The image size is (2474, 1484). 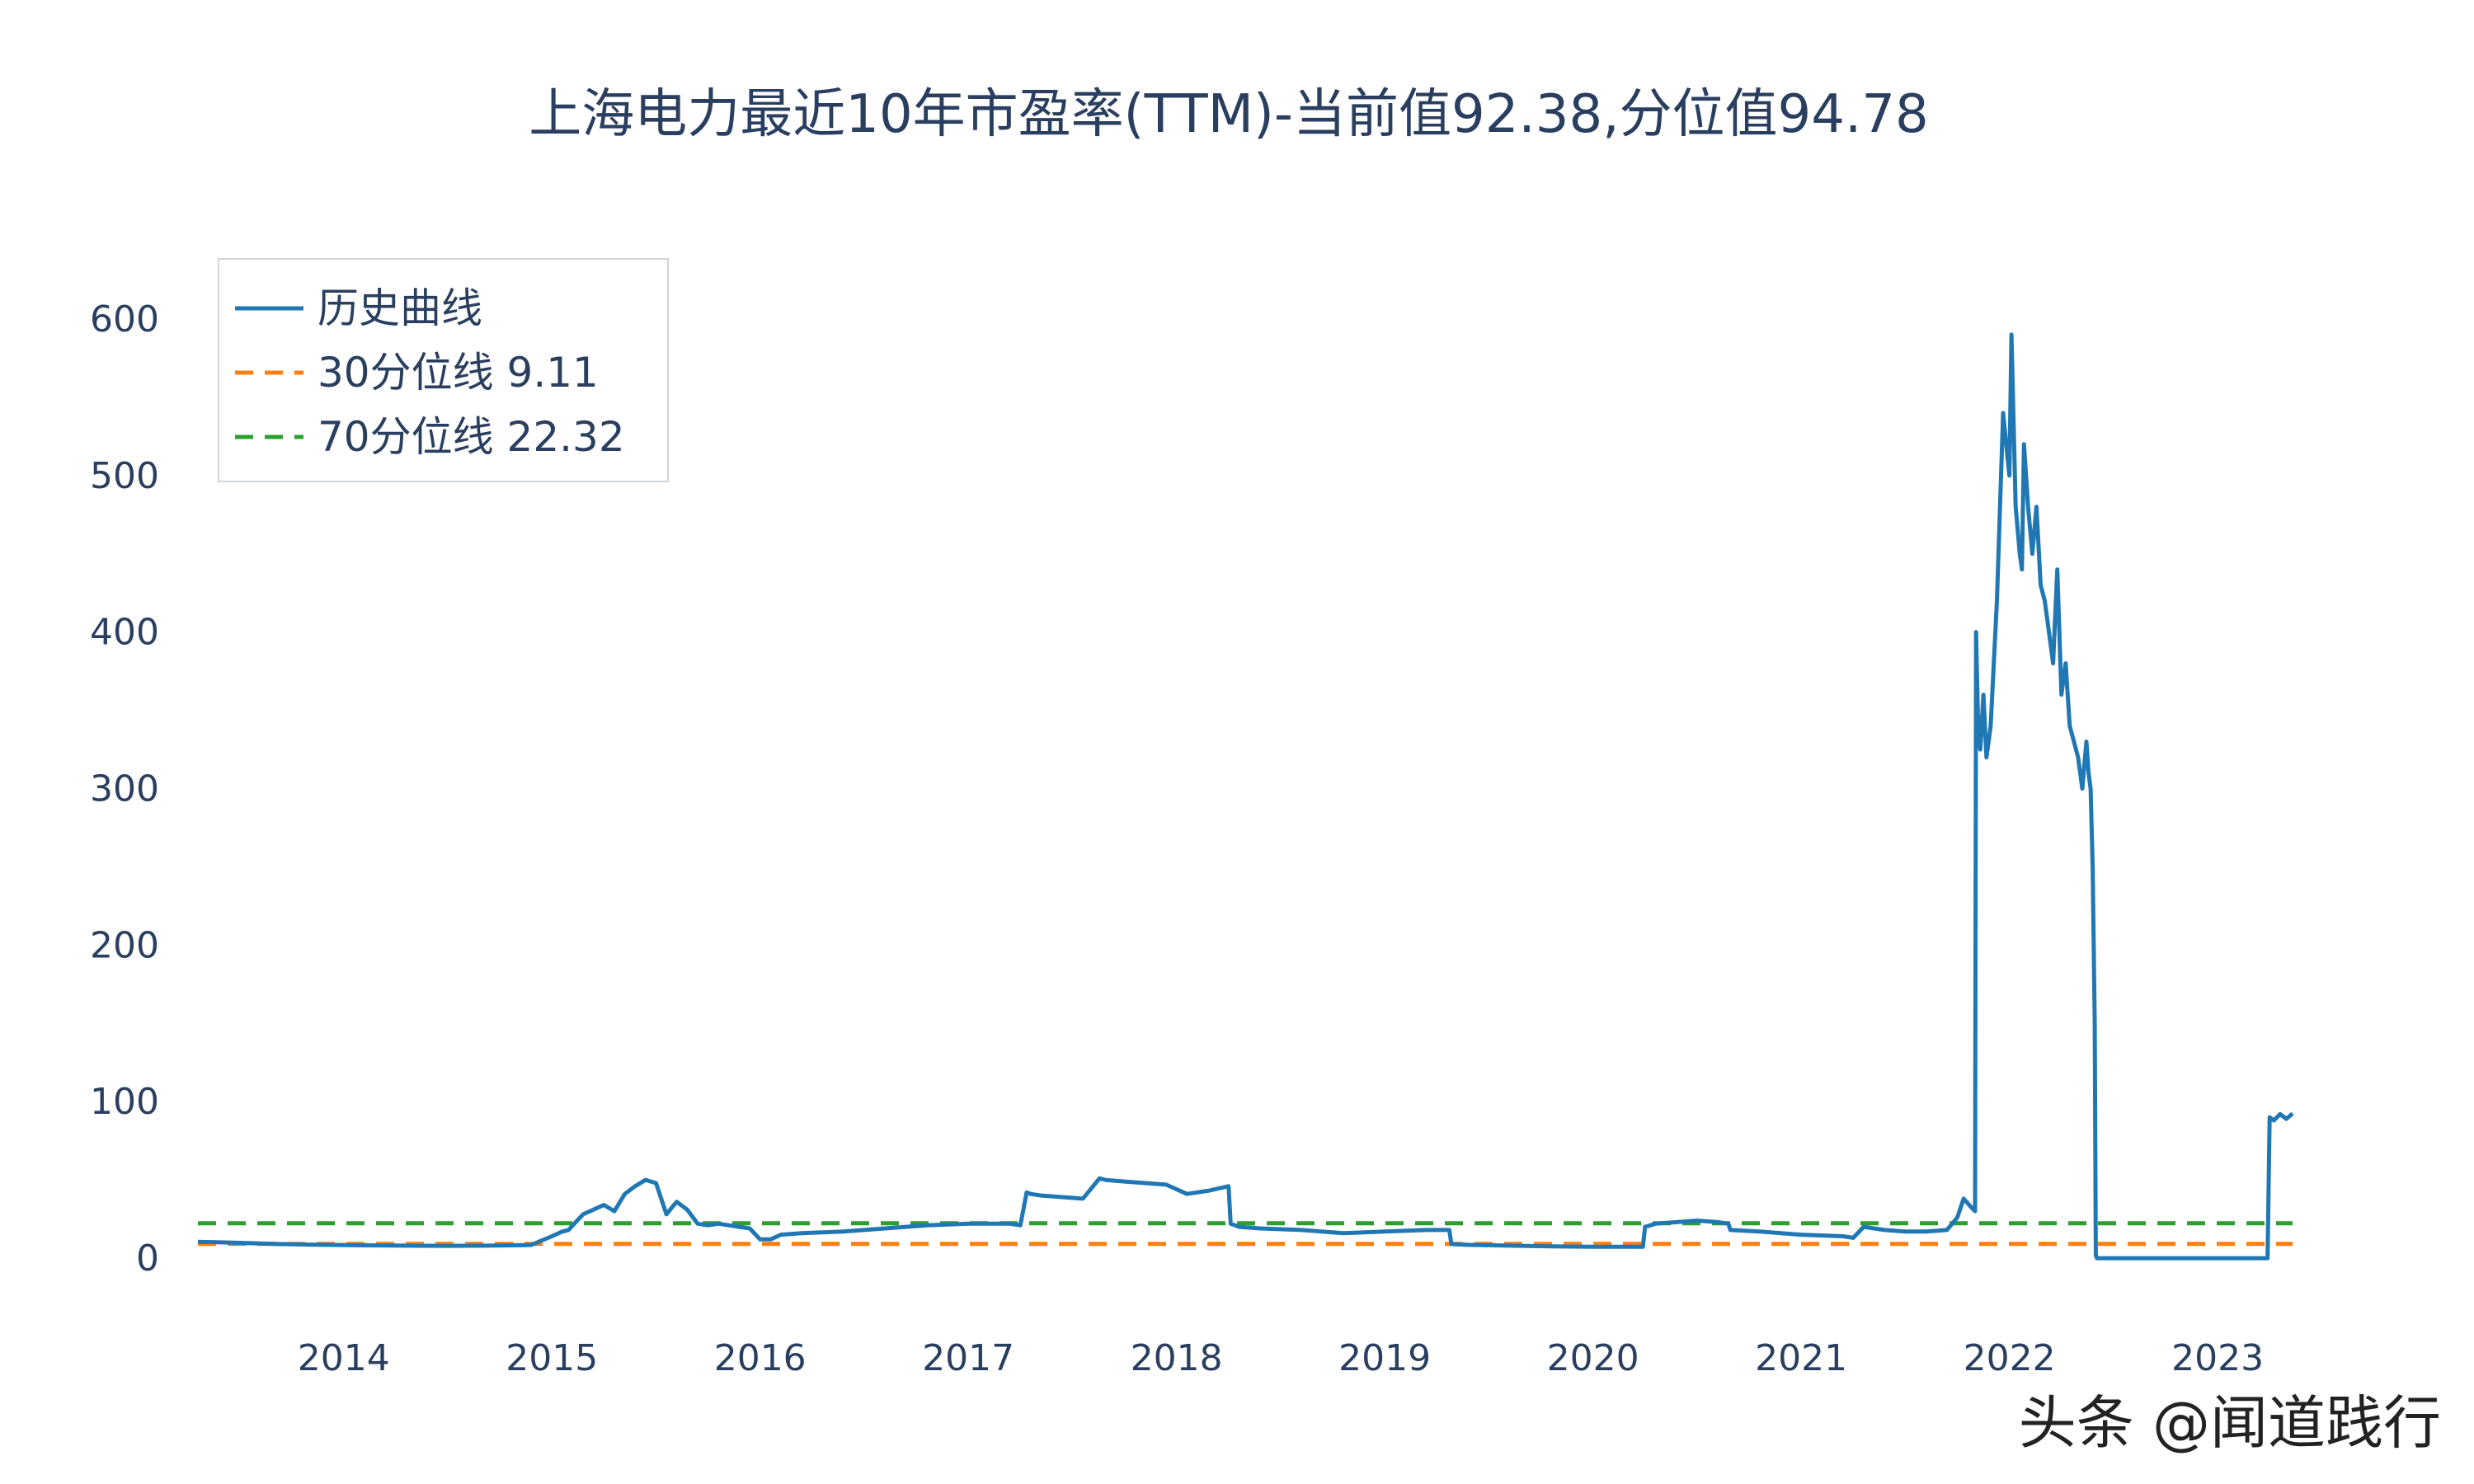 What do you see at coordinates (2230, 1423) in the screenshot?
I see `watermark: 头条 @闻道践行` at bounding box center [2230, 1423].